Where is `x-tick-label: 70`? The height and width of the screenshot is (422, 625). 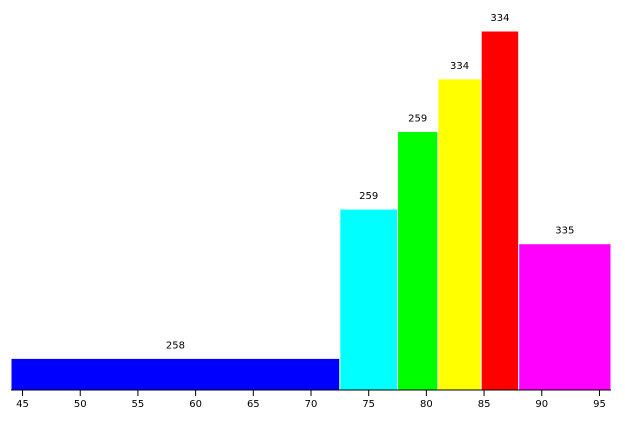
x-tick-label: 70 is located at coordinates (311, 404).